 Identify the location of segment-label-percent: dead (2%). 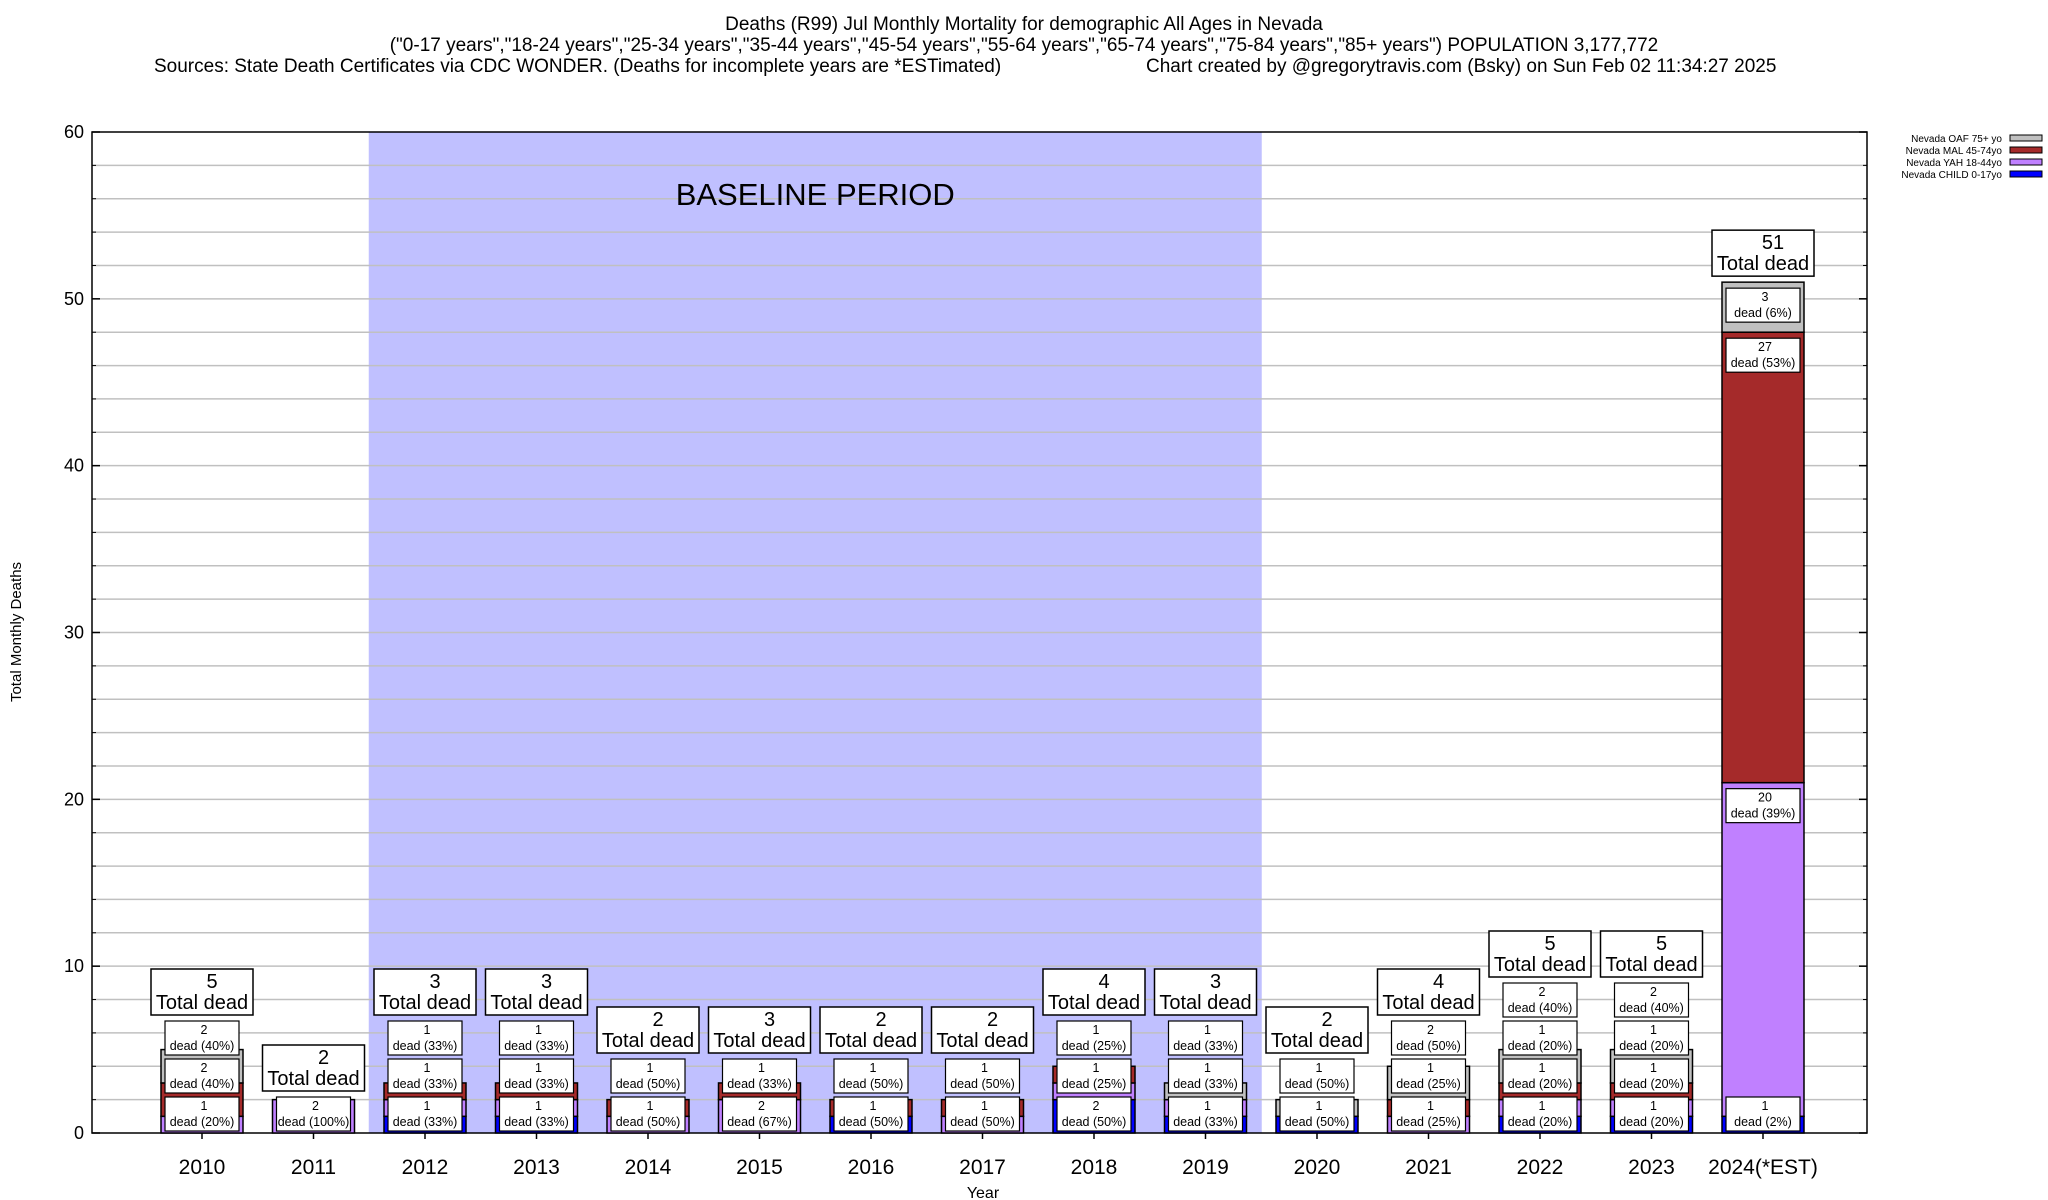
(1763, 1122).